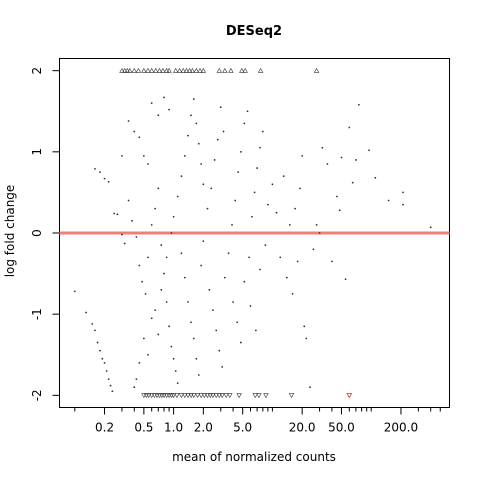 The image size is (480, 480). Describe the element at coordinates (104, 428) in the screenshot. I see `x-tick-label: 0.2` at that location.